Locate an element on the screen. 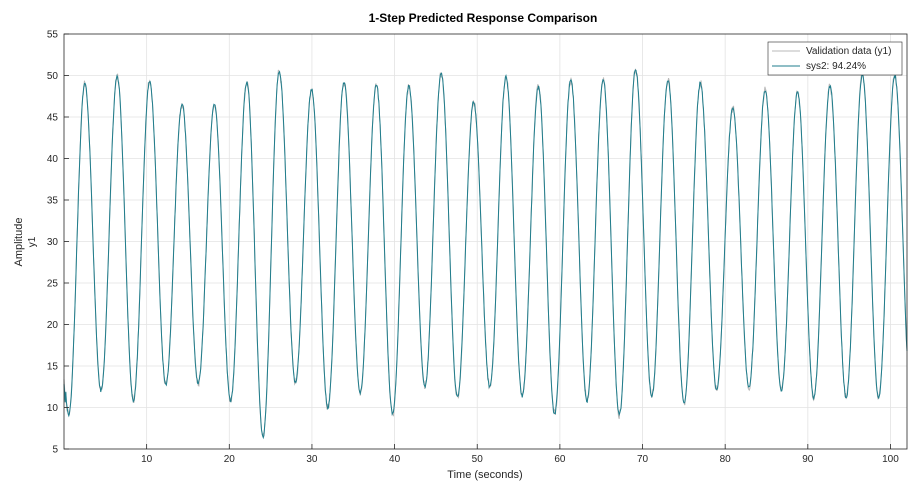 Image resolution: width=909 pixels, height=484 pixels. y-tick-label: 45 is located at coordinates (53, 118).